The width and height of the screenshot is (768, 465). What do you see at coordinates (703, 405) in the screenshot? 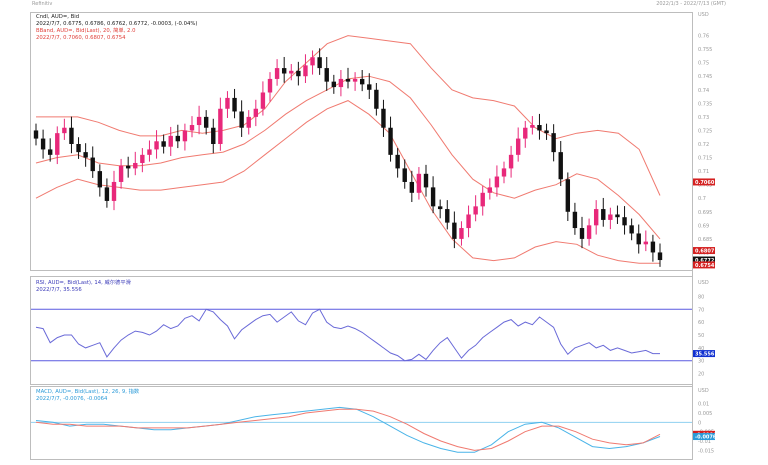
I see `axis-tick-label: 0.01` at bounding box center [703, 405].